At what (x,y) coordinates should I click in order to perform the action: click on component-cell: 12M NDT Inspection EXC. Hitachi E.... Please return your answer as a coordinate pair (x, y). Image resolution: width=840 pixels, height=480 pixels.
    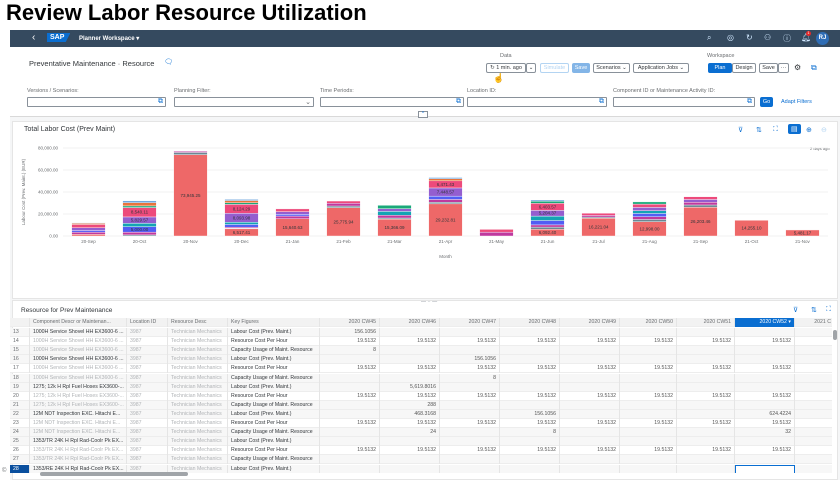
    Looking at the image, I should click on (78, 414).